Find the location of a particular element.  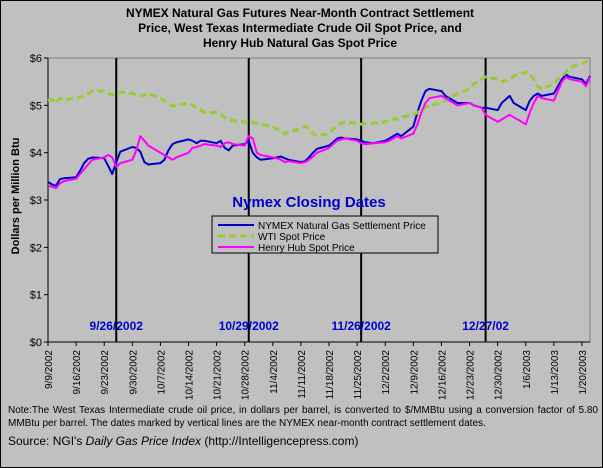

chart-title-line-3: Henry Hub Natural Gas Spot Price is located at coordinates (300, 43).